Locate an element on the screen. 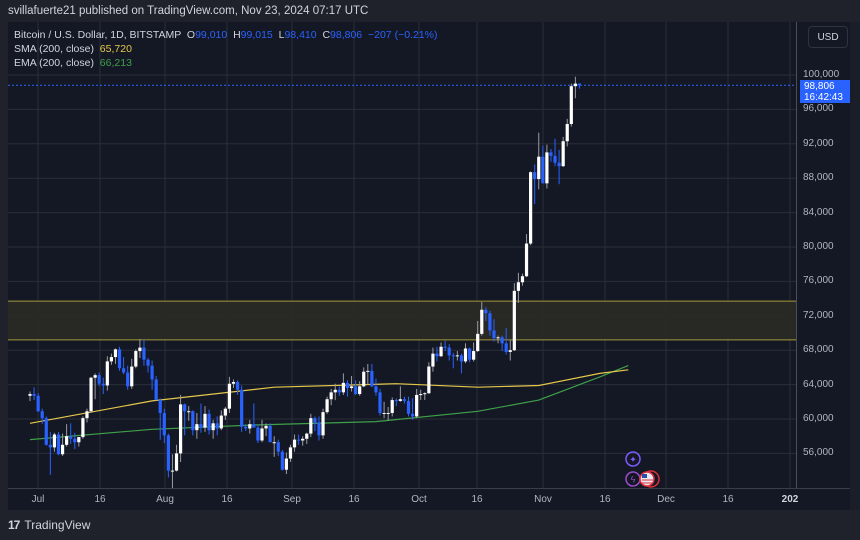  sma-label: SMA (200, close) is located at coordinates (54, 49).